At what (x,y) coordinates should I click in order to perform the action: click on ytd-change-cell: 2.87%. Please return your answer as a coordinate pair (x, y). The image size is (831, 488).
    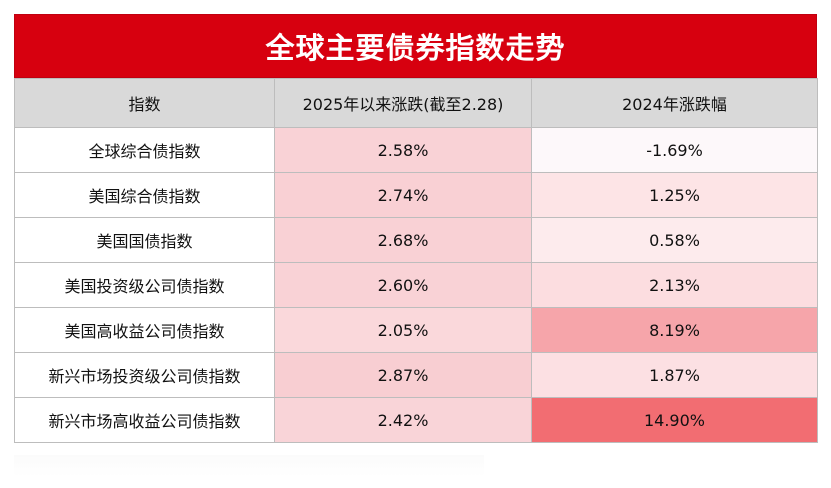
    Looking at the image, I should click on (403, 375).